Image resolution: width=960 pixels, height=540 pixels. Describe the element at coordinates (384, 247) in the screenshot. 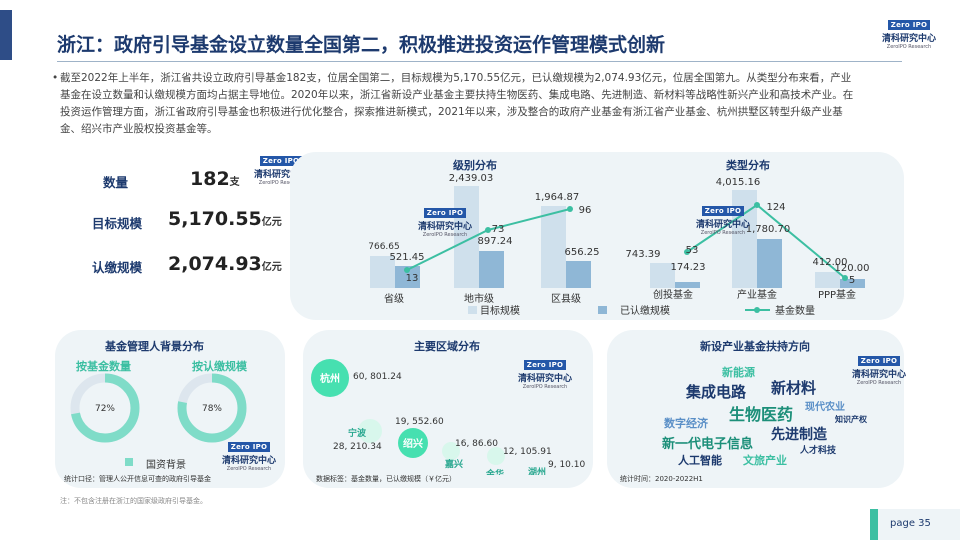

I see `label-level-province-target: 766.65` at that location.